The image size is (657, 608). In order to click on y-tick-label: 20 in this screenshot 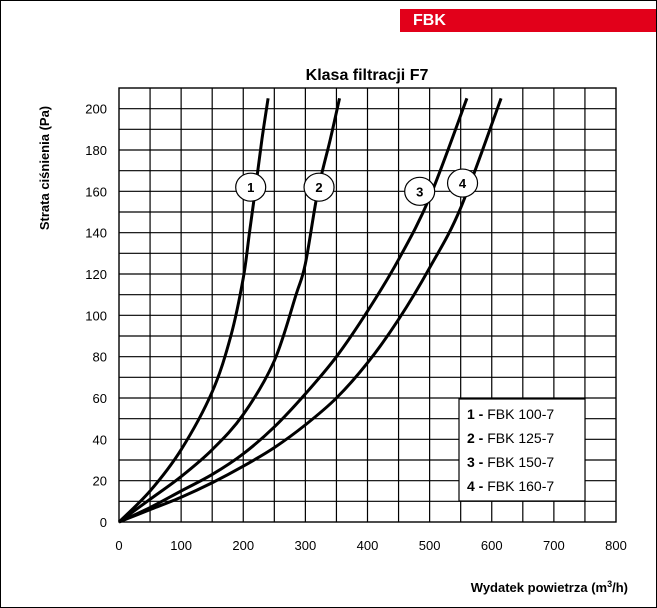, I will do `click(100, 481)`.